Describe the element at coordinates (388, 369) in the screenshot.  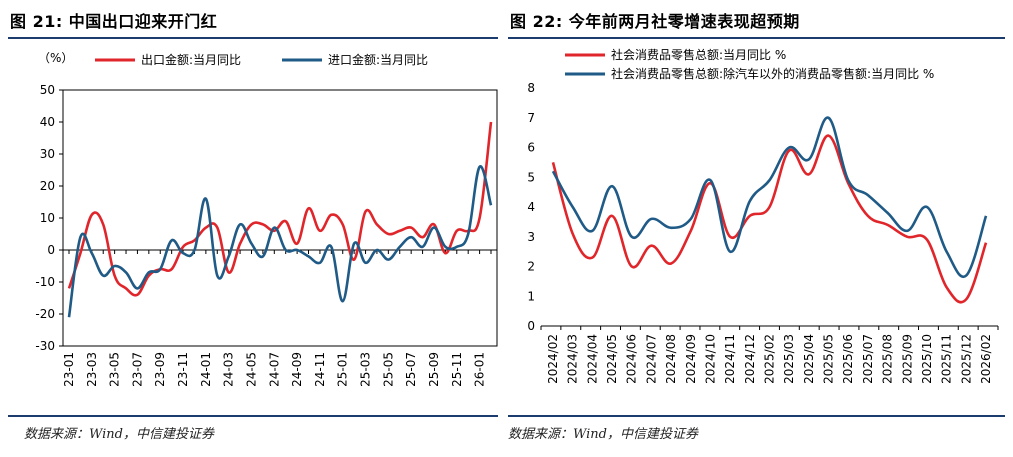
I see `c1-x-tick-label: 25-05` at that location.